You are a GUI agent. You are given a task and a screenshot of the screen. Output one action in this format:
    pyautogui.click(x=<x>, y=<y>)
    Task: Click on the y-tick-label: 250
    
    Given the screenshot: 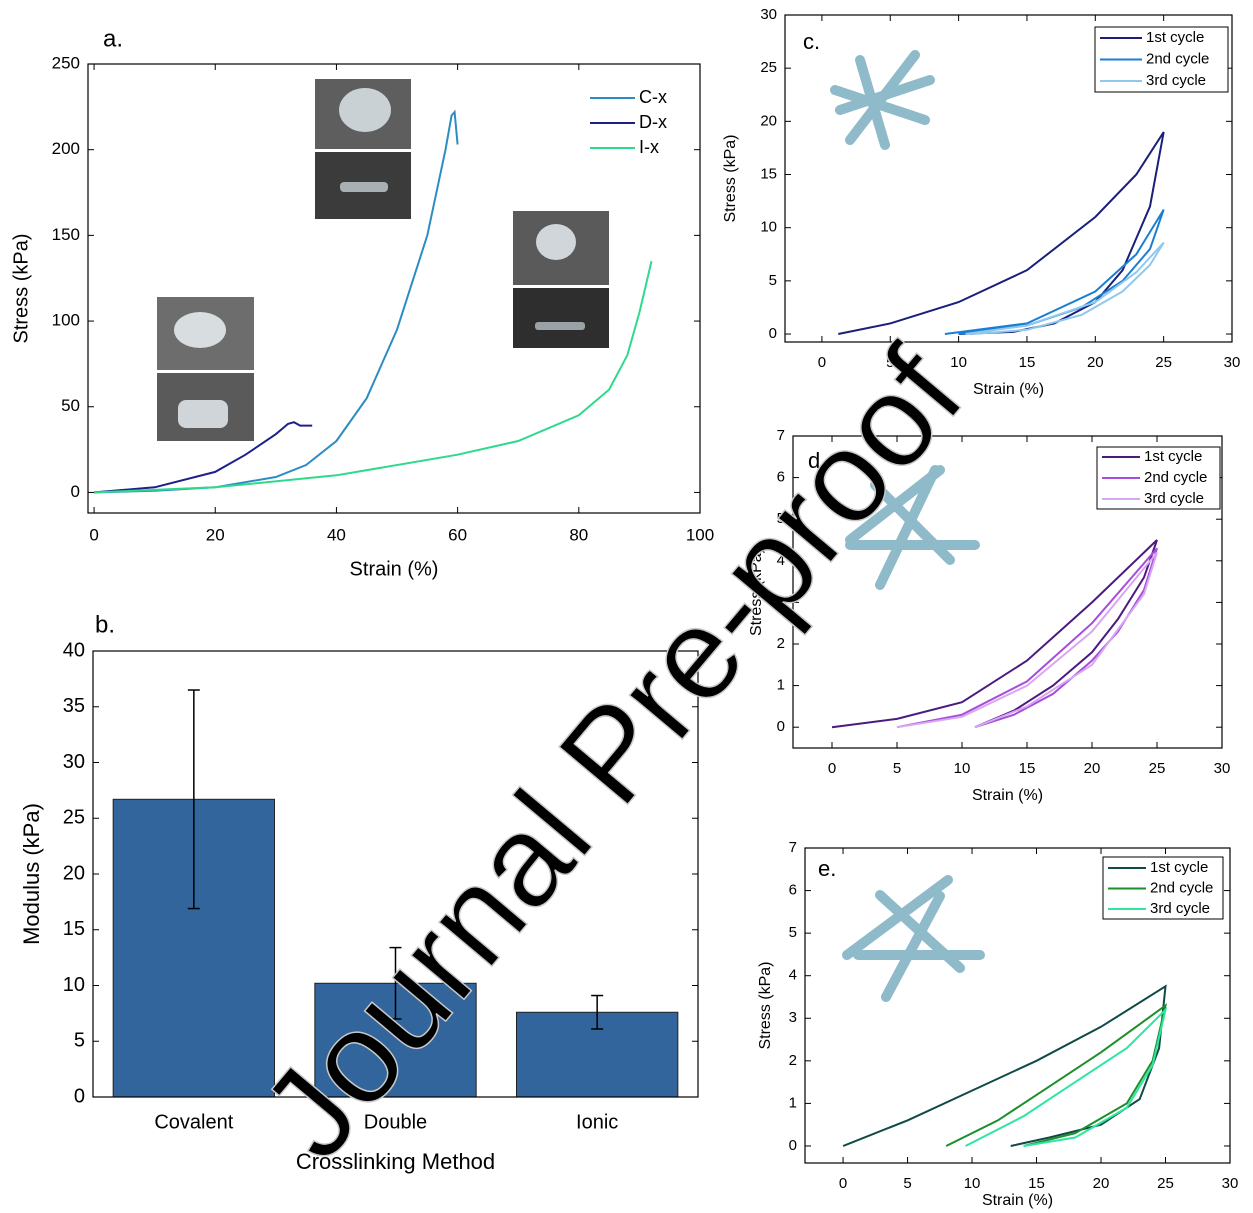 What is the action you would take?
    pyautogui.click(x=66, y=62)
    